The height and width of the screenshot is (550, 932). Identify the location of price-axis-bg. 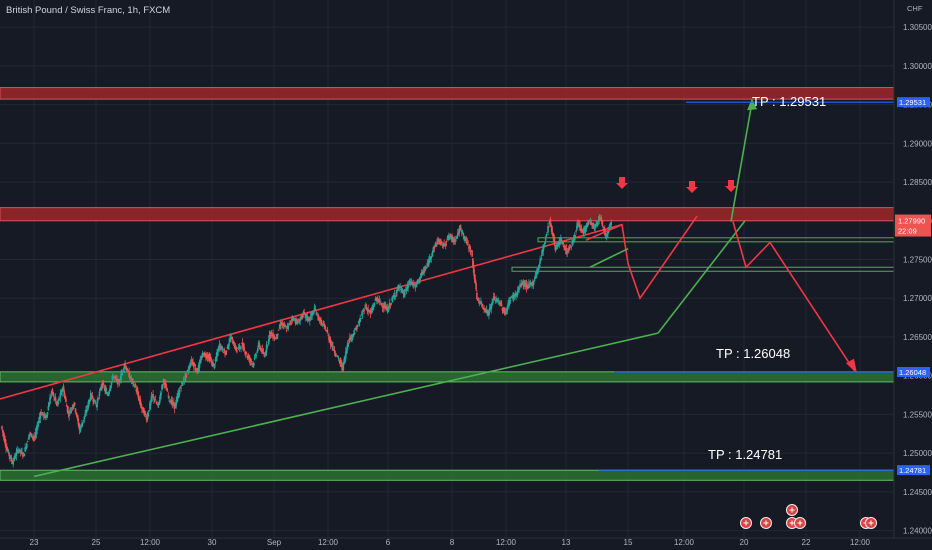
(913, 275).